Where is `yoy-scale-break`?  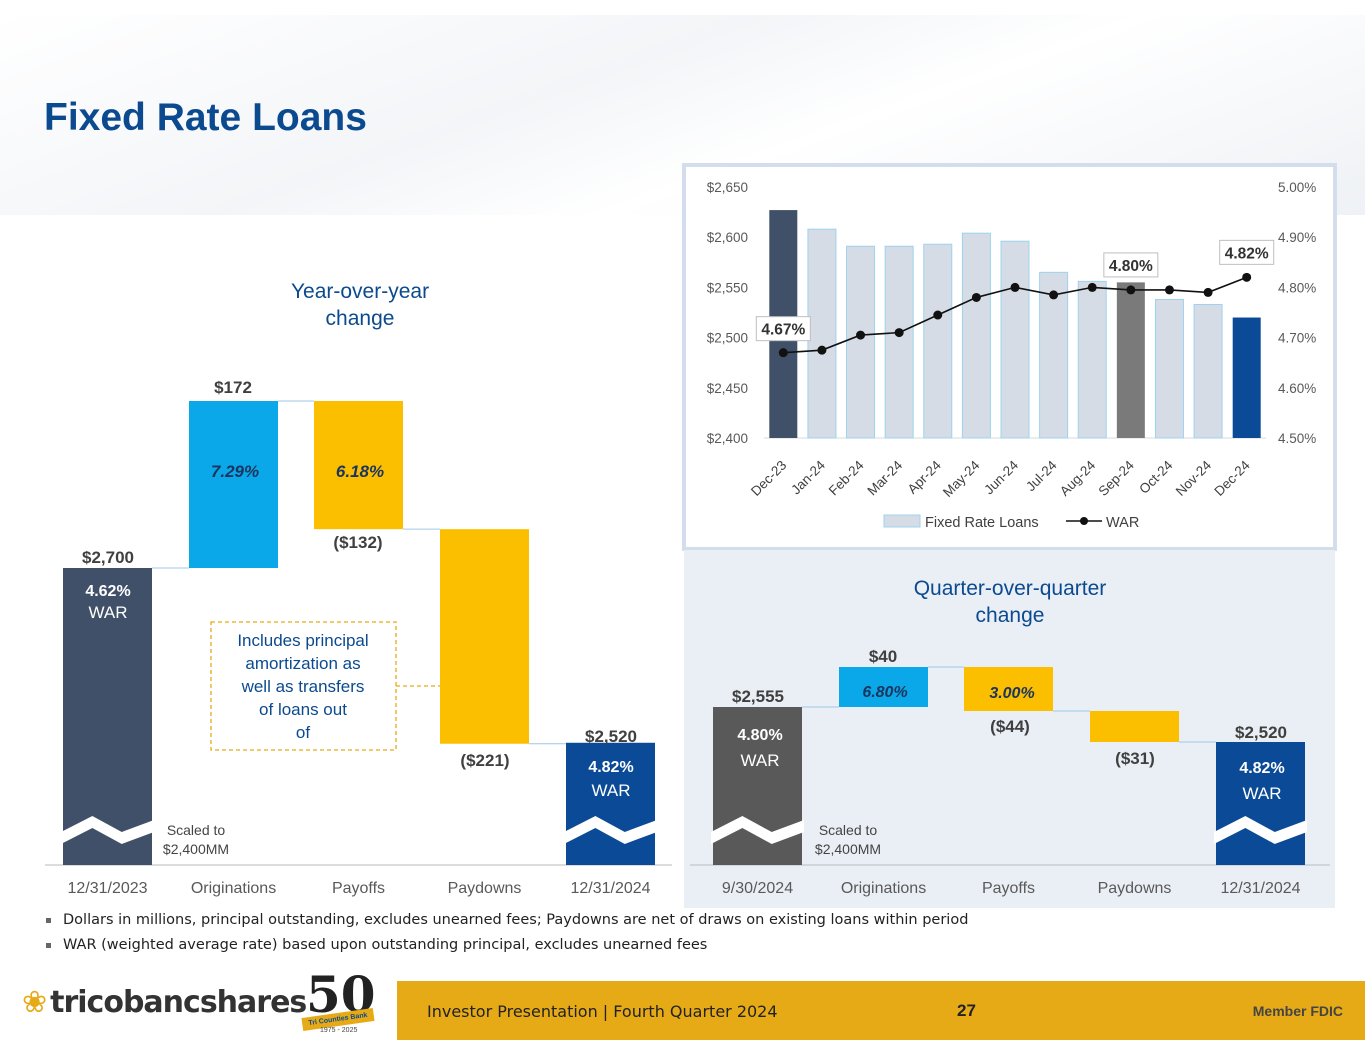
yoy-scale-break is located at coordinates (107, 830).